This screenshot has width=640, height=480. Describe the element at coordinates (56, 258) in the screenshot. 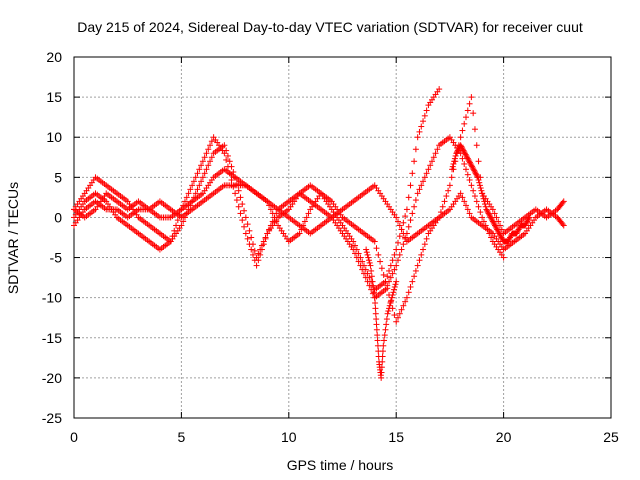

I see `y-tick-label: -5` at that location.